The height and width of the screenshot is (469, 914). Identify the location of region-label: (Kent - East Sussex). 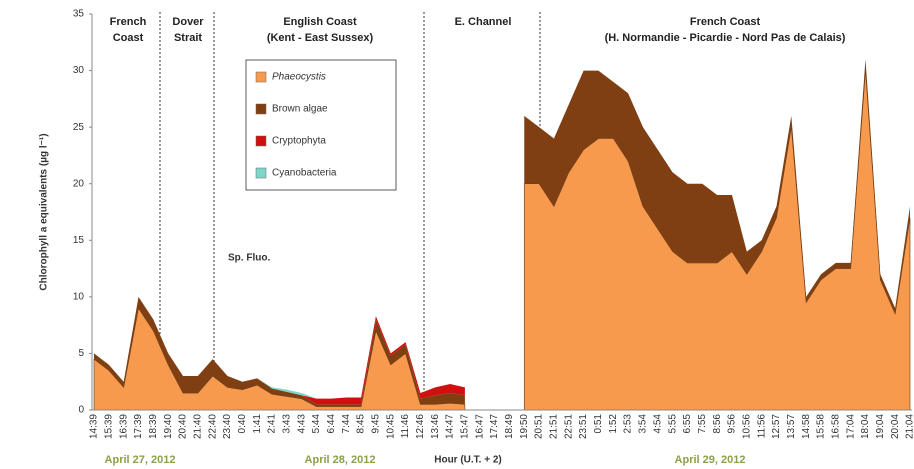
(320, 38).